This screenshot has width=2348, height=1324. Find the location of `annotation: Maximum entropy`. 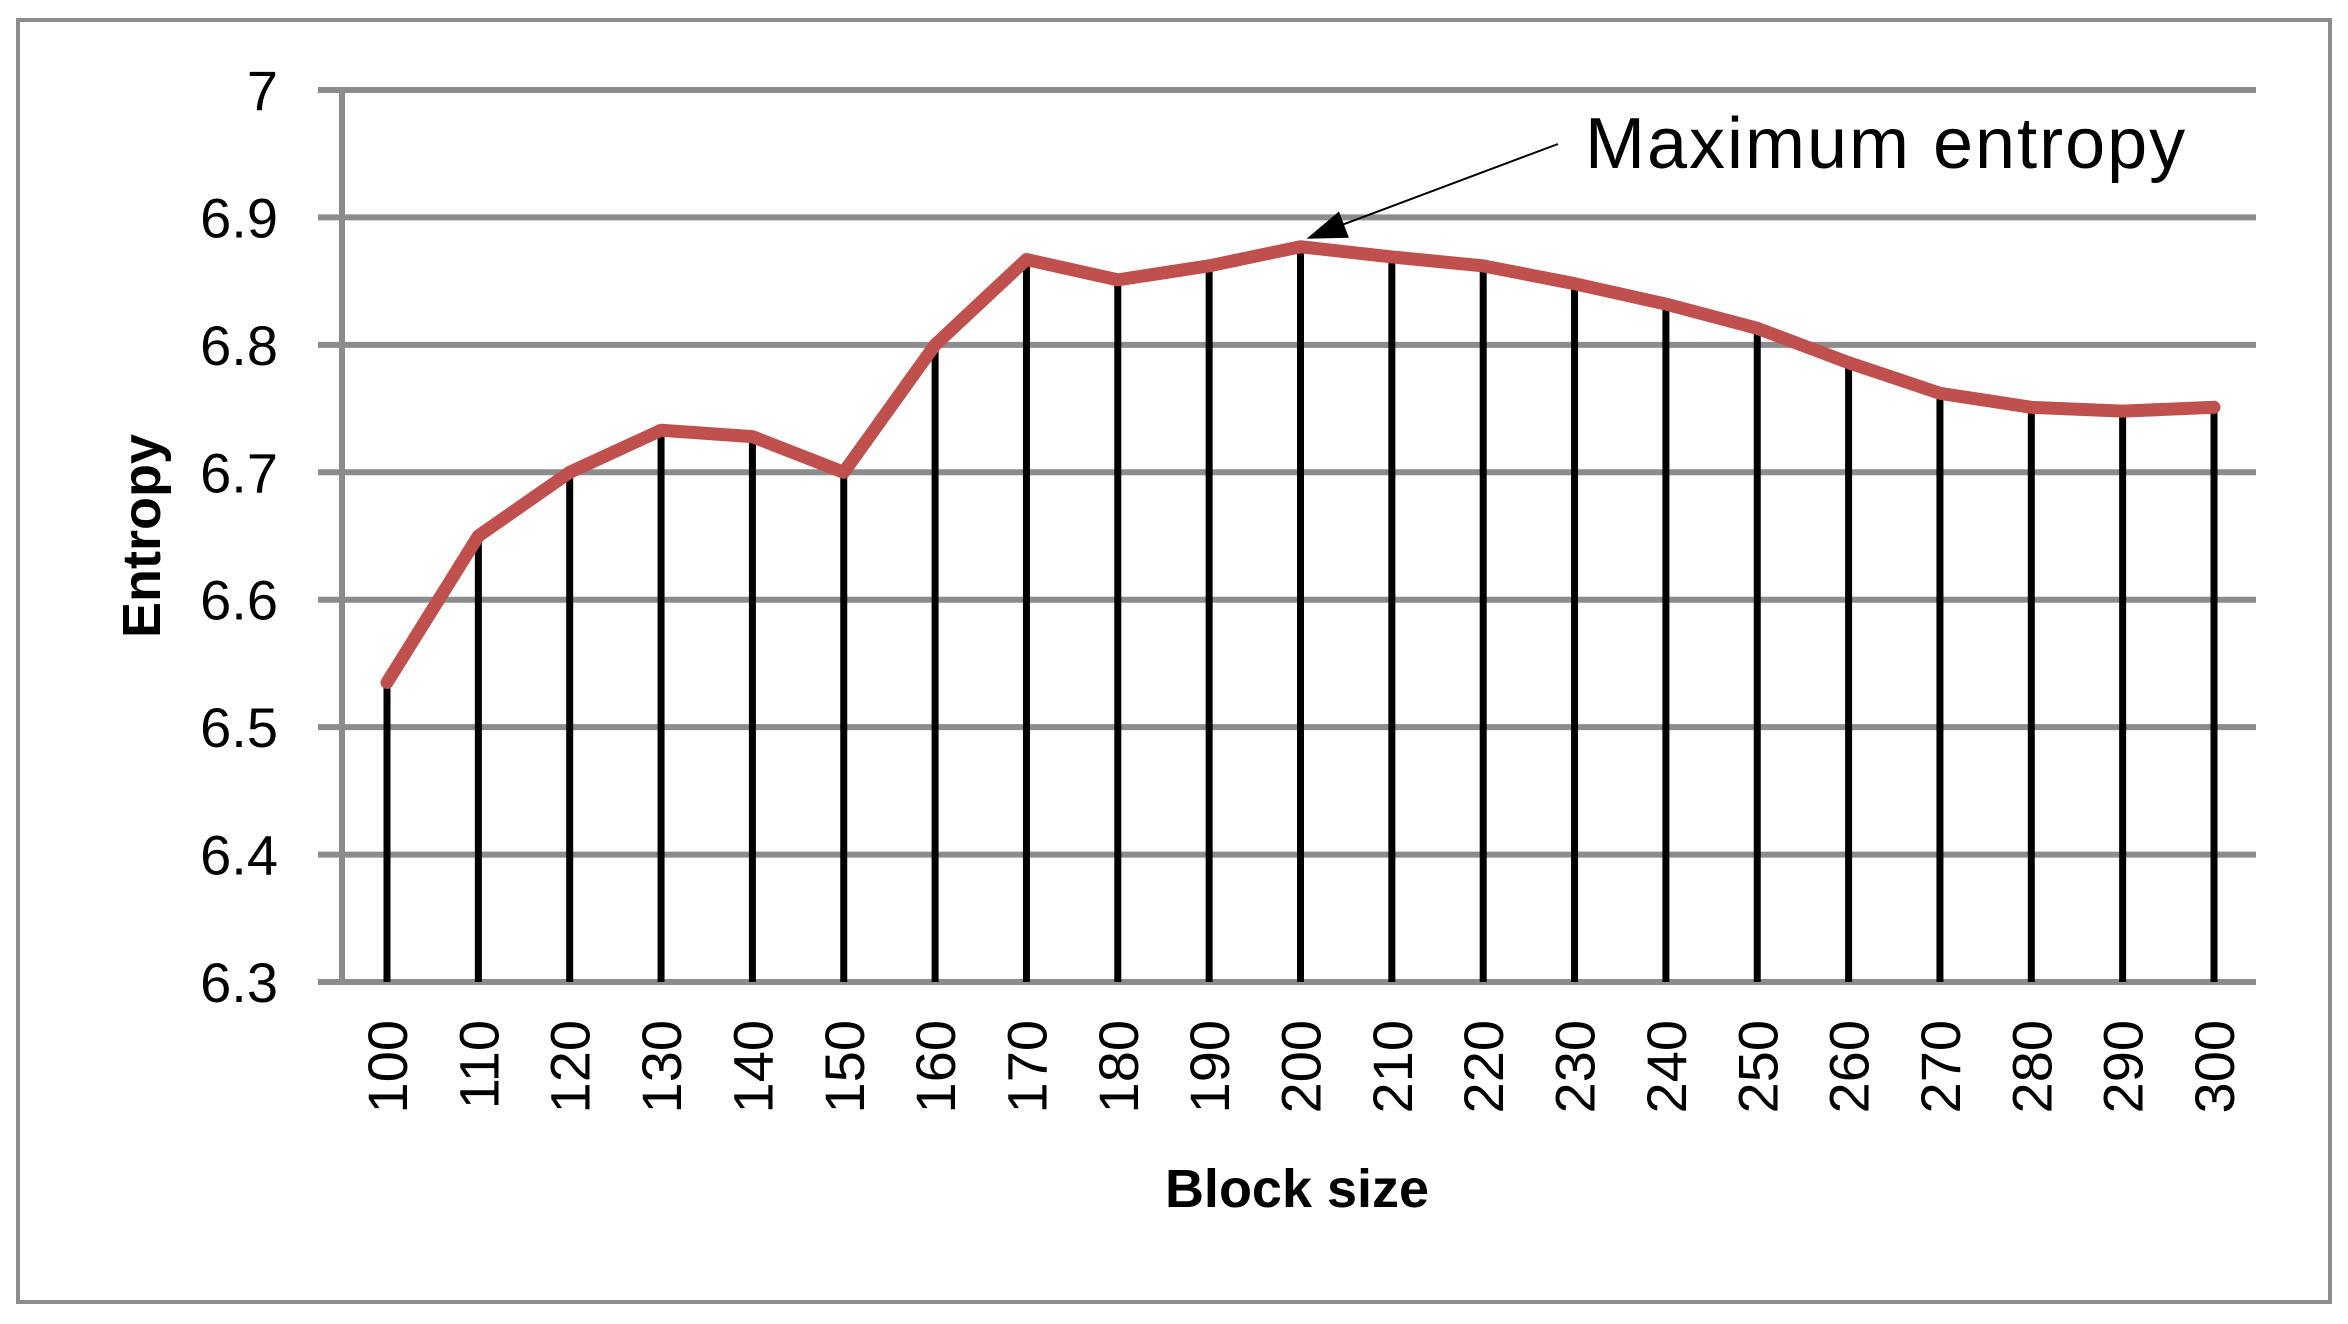

annotation: Maximum entropy is located at coordinates (1746, 171).